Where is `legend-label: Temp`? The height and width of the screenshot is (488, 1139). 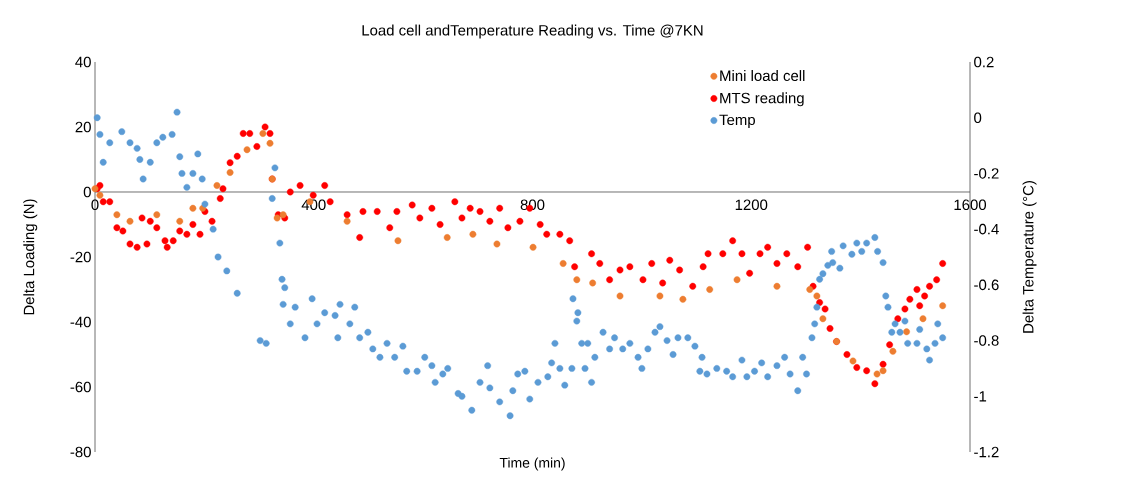 legend-label: Temp is located at coordinates (737, 121).